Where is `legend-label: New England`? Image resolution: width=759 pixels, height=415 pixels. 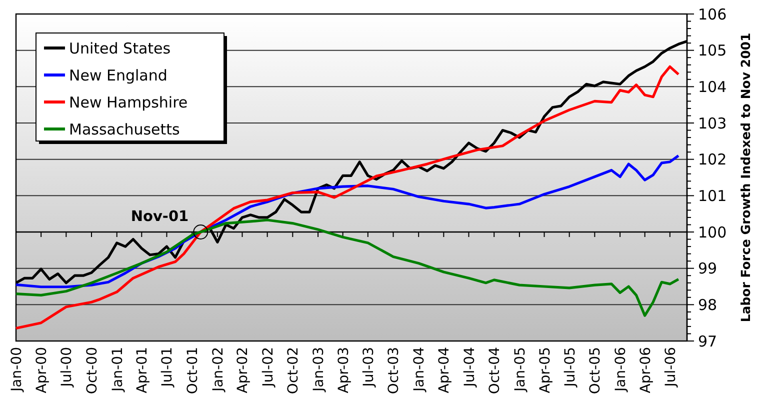 legend-label: New England is located at coordinates (118, 75).